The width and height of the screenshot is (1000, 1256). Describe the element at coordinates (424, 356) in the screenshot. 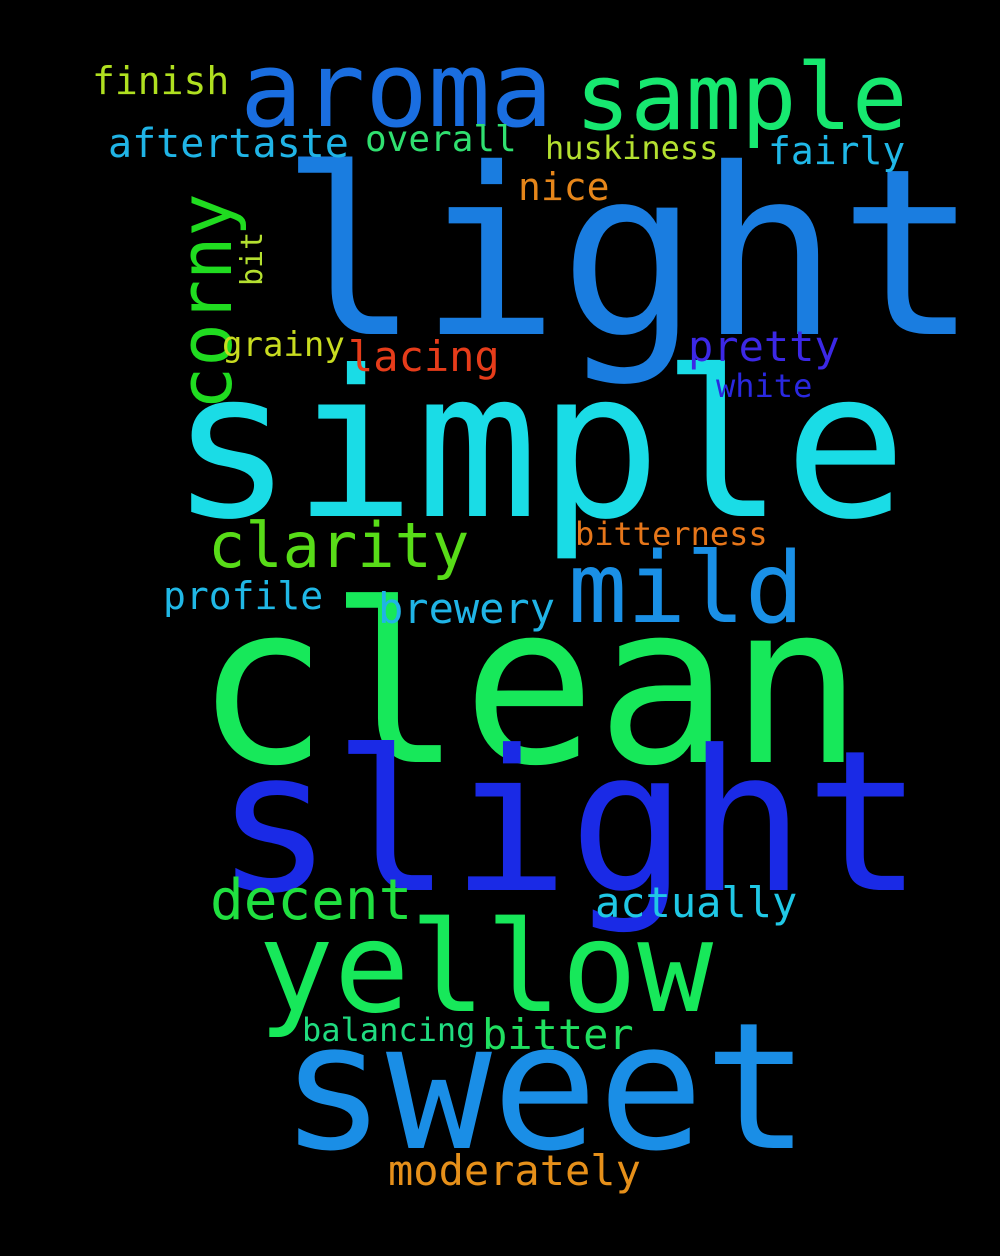

I see `word-lacing: lacing` at that location.